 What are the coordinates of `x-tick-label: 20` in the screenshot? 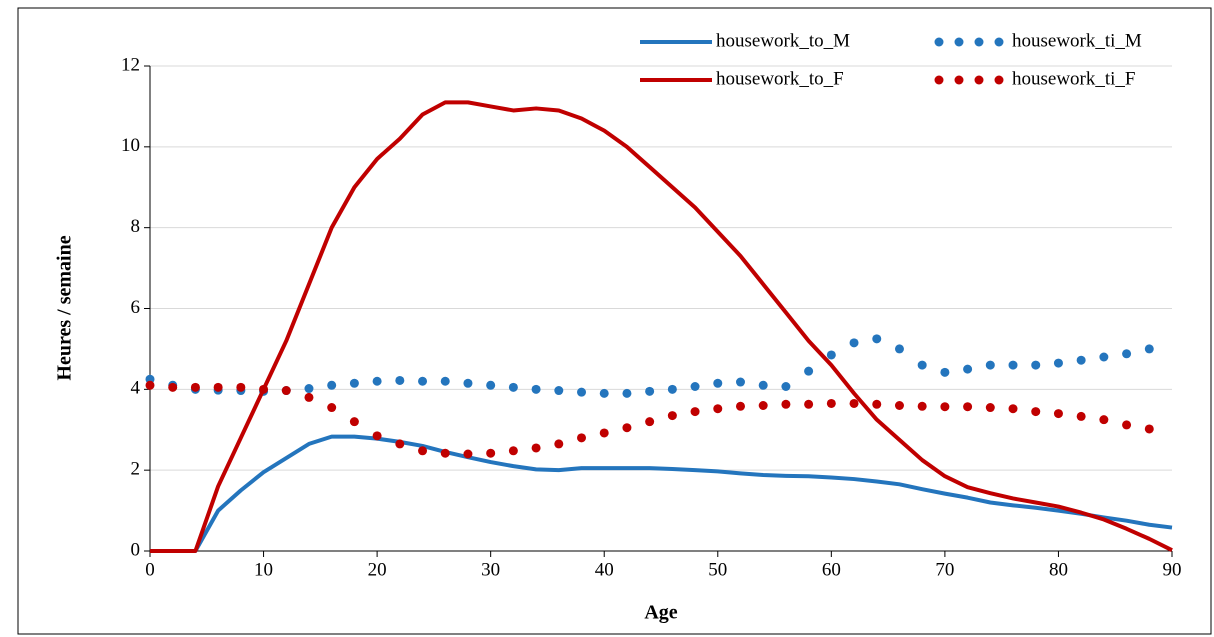 It's located at (377, 569).